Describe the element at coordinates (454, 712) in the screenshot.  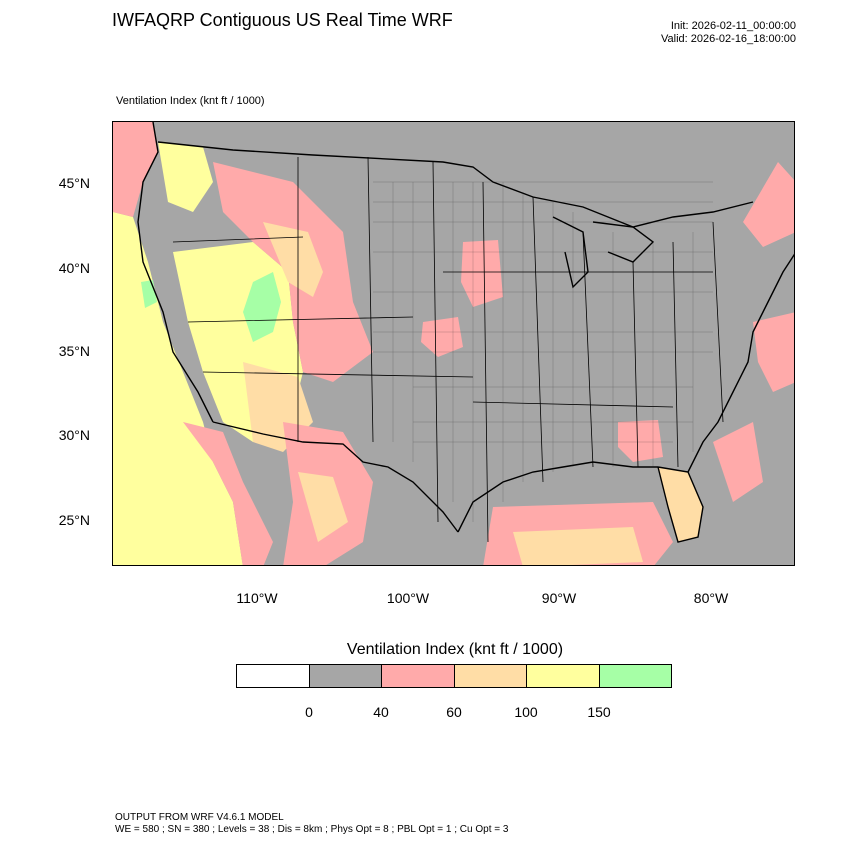
I see `colorbar-label-60: 60` at that location.